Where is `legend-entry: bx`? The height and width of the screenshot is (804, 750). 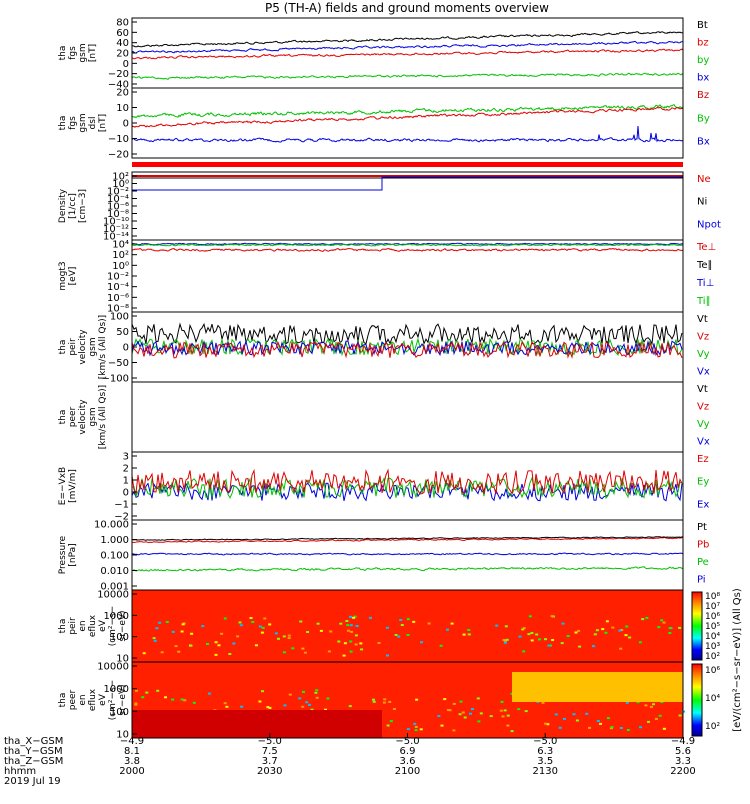
legend-entry: bx is located at coordinates (703, 78).